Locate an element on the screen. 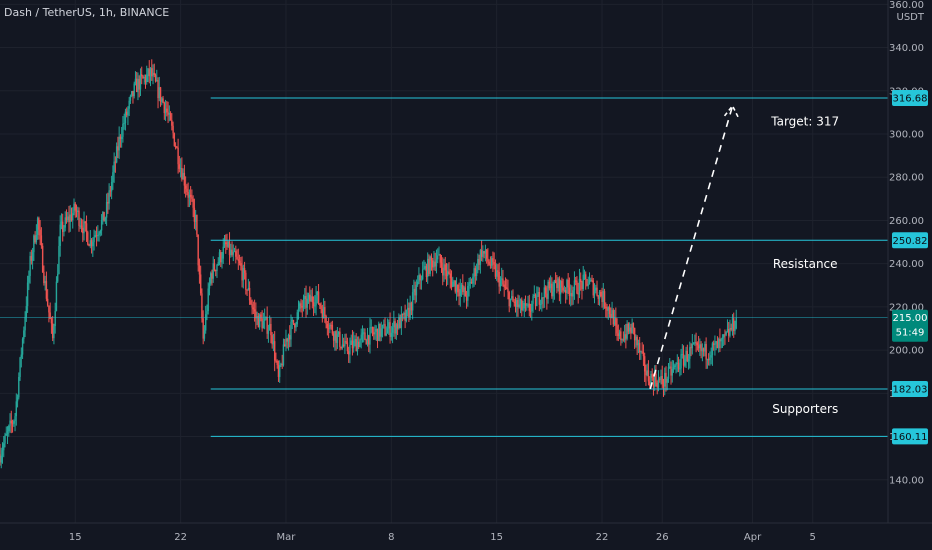 The image size is (932, 550). projection-line is located at coordinates (691, 247).